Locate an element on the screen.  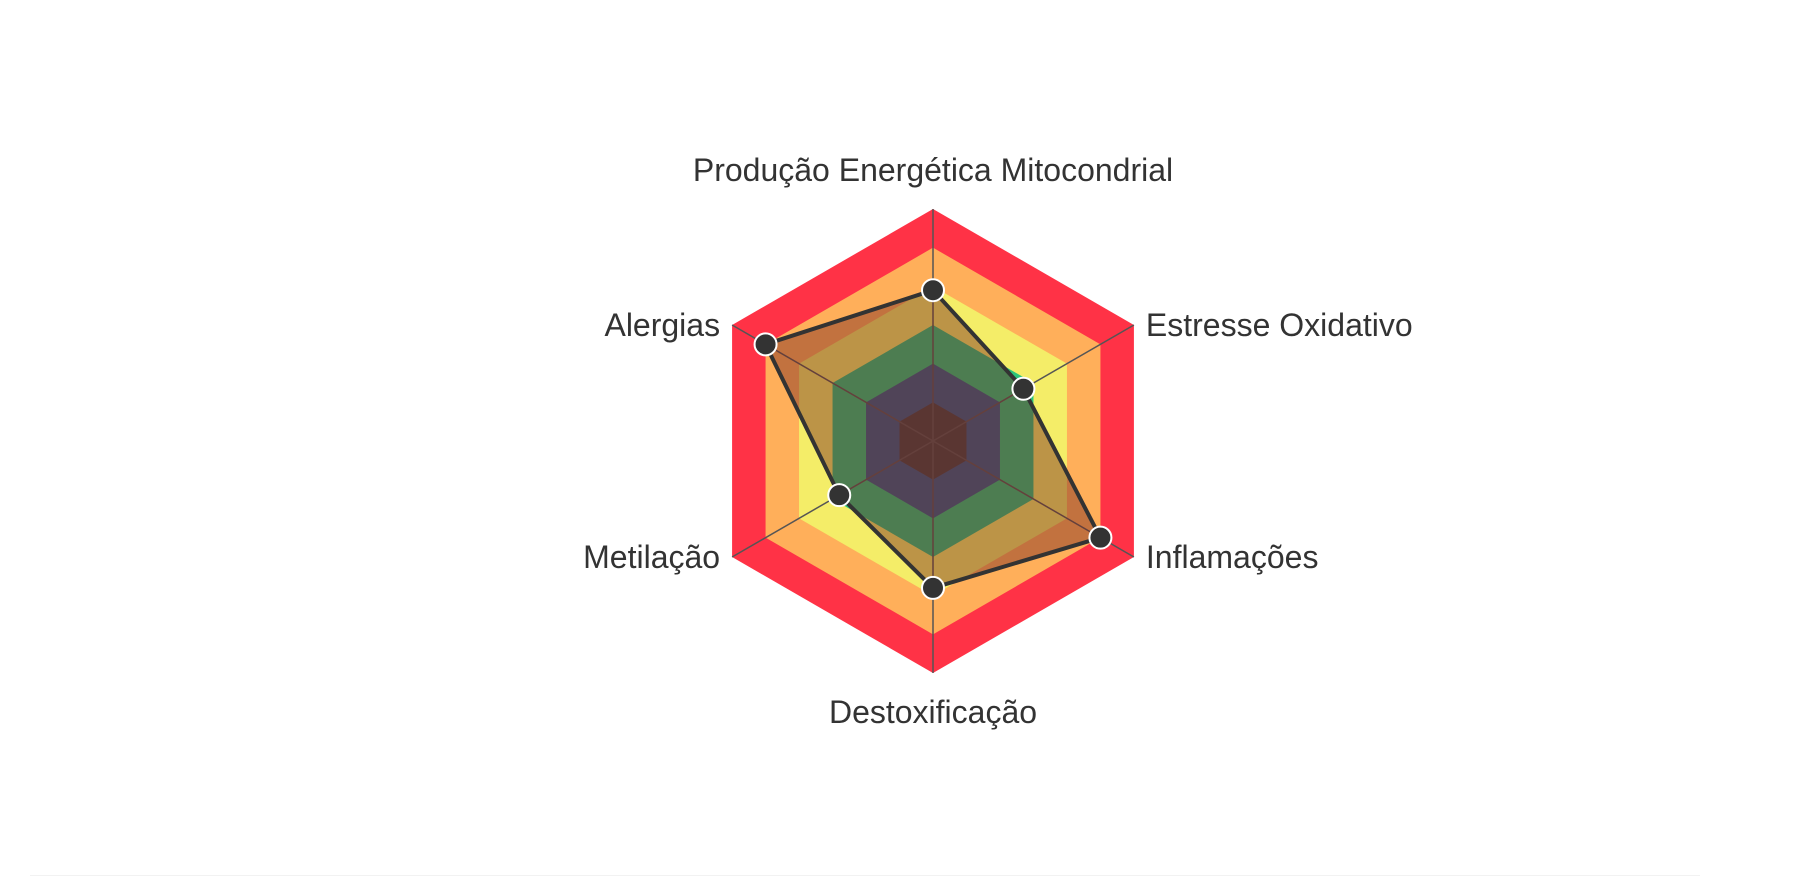
bottom-divider is located at coordinates (865, 875).